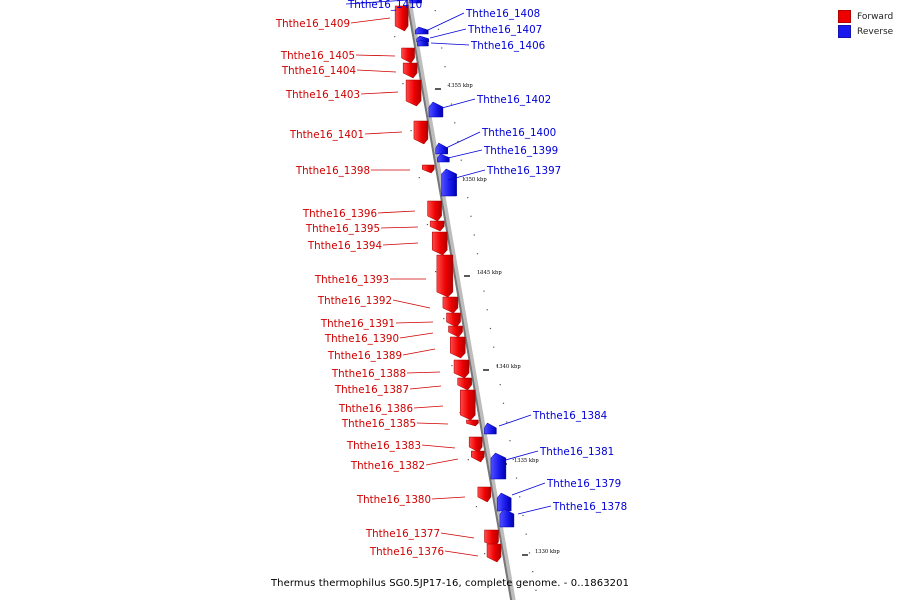 This screenshot has height=600, width=900. I want to click on gene-label: Ththe16_1407, so click(504, 30).